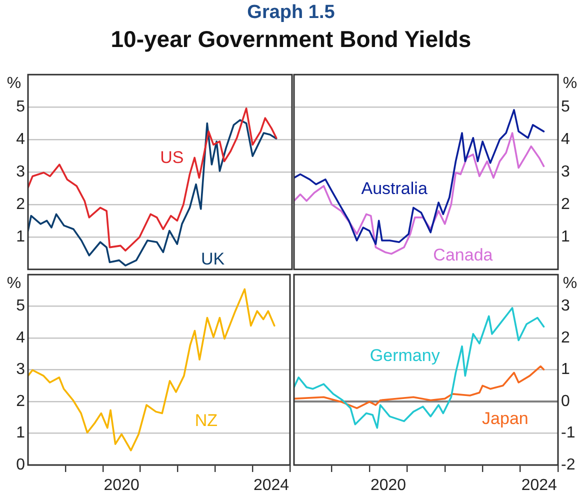 The height and width of the screenshot is (495, 582). I want to click on y2-tick-label: 4, so click(565, 139).